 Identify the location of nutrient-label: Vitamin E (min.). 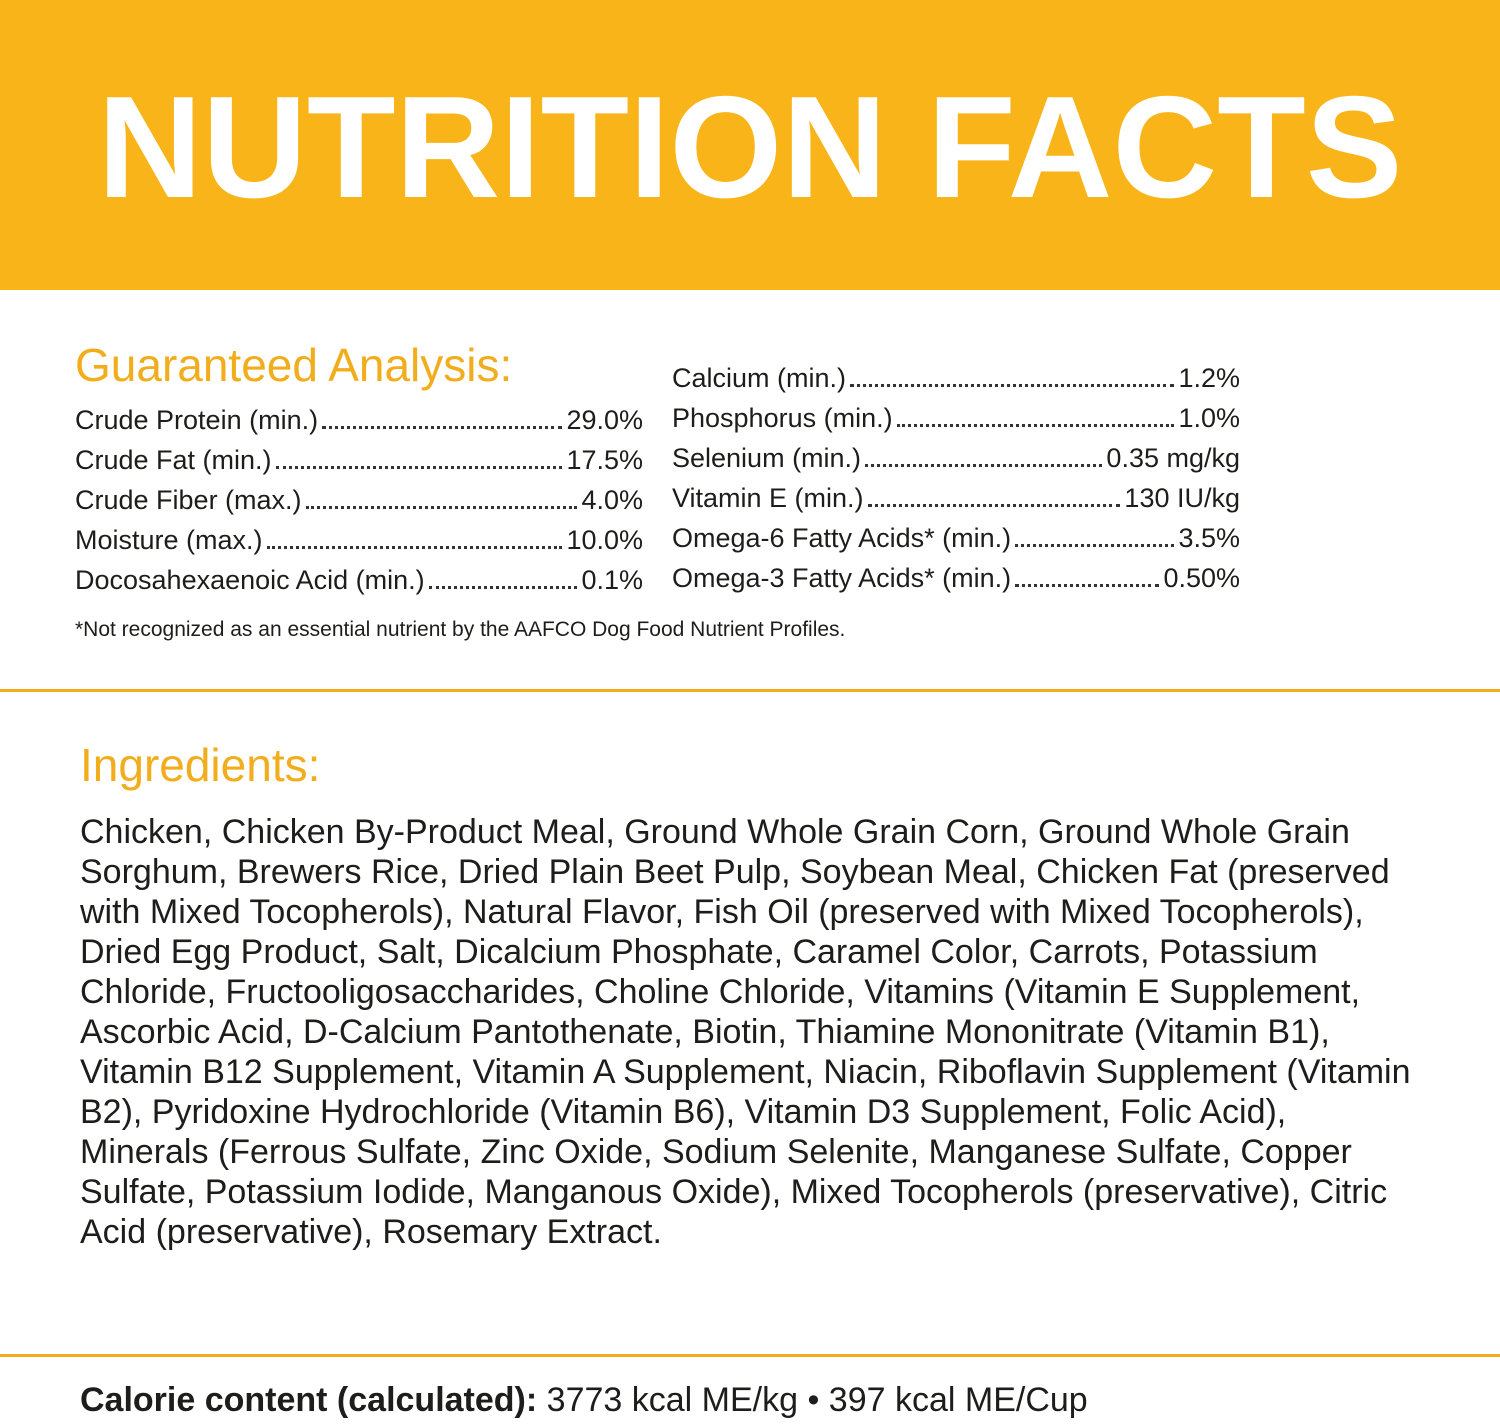
(768, 498).